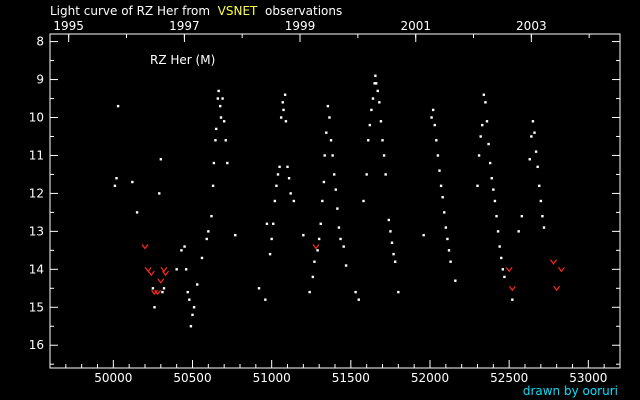 This screenshot has width=640, height=400. I want to click on year-tick-label: 2003, so click(531, 26).